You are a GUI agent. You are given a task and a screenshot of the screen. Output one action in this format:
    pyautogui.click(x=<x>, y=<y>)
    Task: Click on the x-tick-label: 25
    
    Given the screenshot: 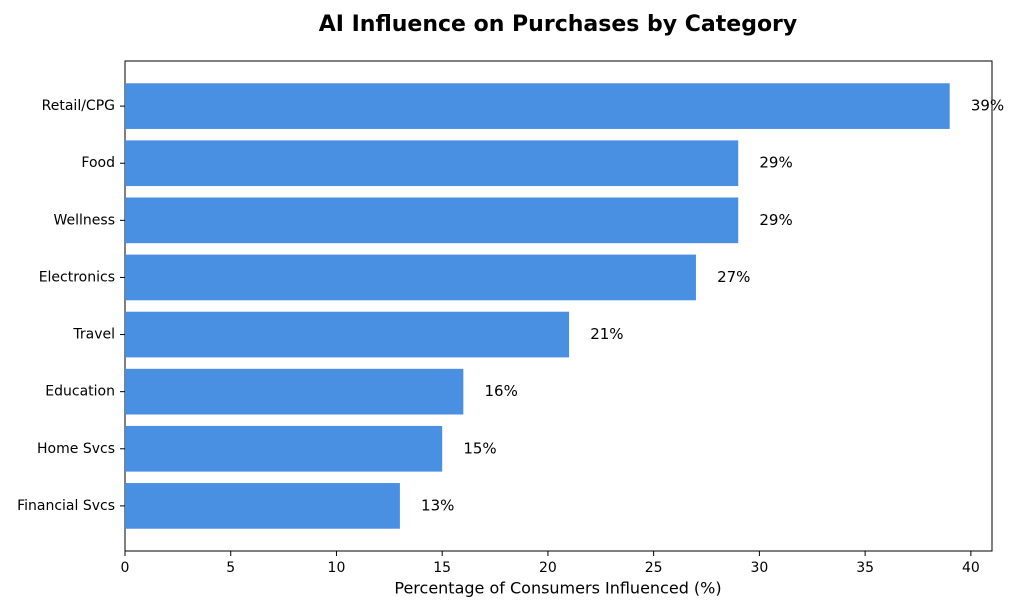 What is the action you would take?
    pyautogui.click(x=654, y=568)
    